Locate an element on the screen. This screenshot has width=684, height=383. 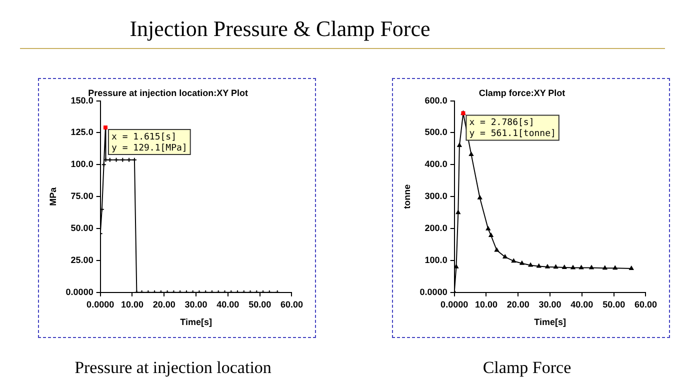
chart-title: Pressure at injection location:XY Plot is located at coordinates (168, 93).